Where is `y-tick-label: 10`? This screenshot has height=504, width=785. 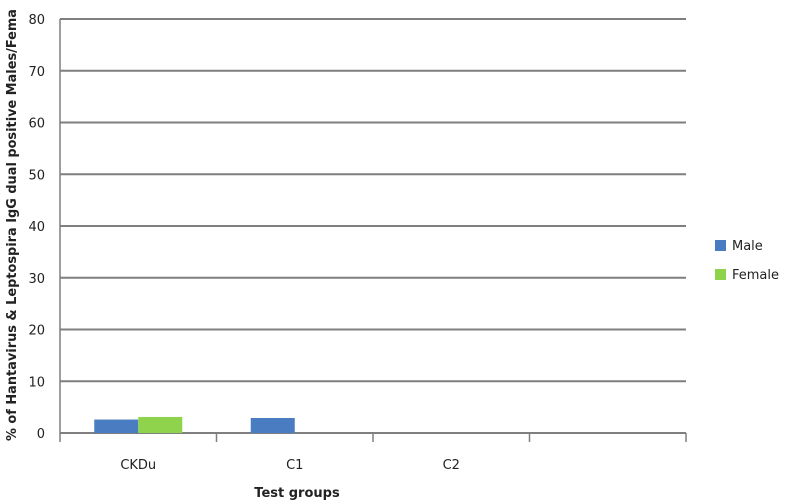 y-tick-label: 10 is located at coordinates (36, 382).